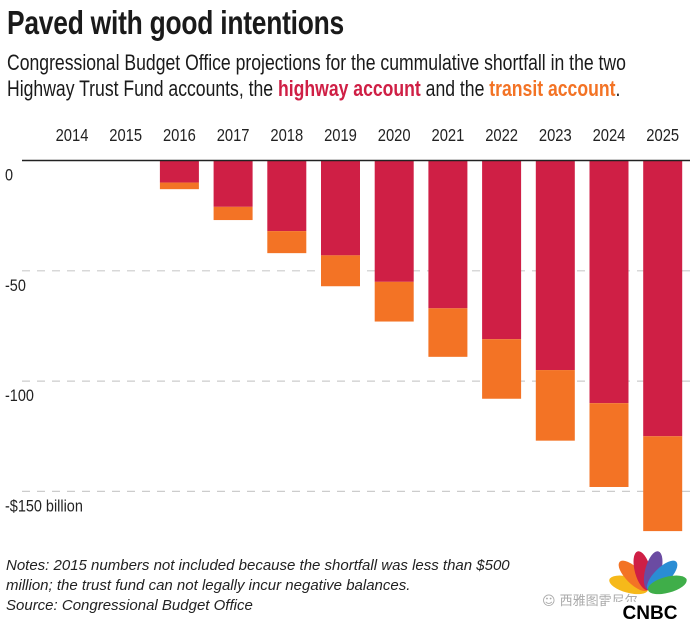 The width and height of the screenshot is (700, 629). I want to click on x-tick-label: 2025, so click(662, 136).